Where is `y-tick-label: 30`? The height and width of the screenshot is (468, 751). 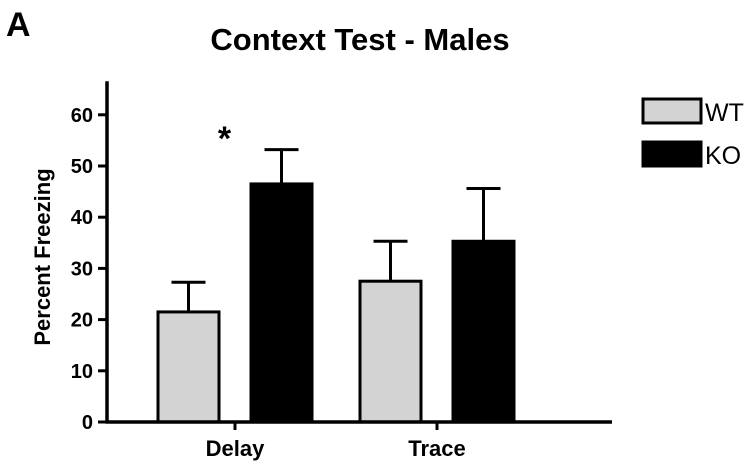 y-tick-label: 30 is located at coordinates (82, 269).